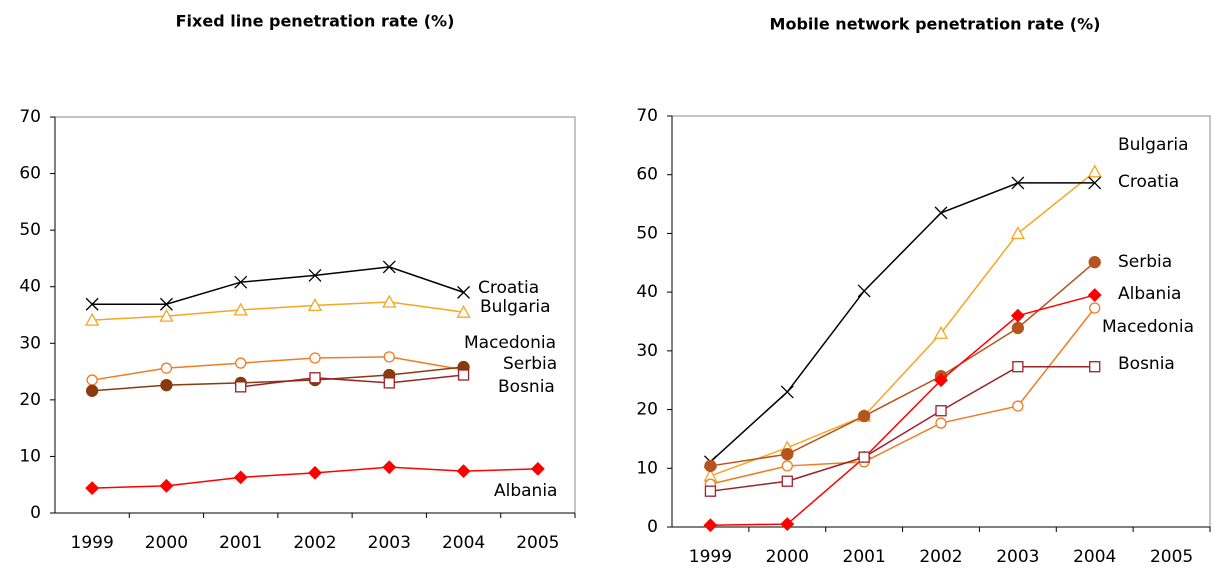 Image resolution: width=1214 pixels, height=580 pixels. I want to click on y-tick-label: 60, so click(30, 174).